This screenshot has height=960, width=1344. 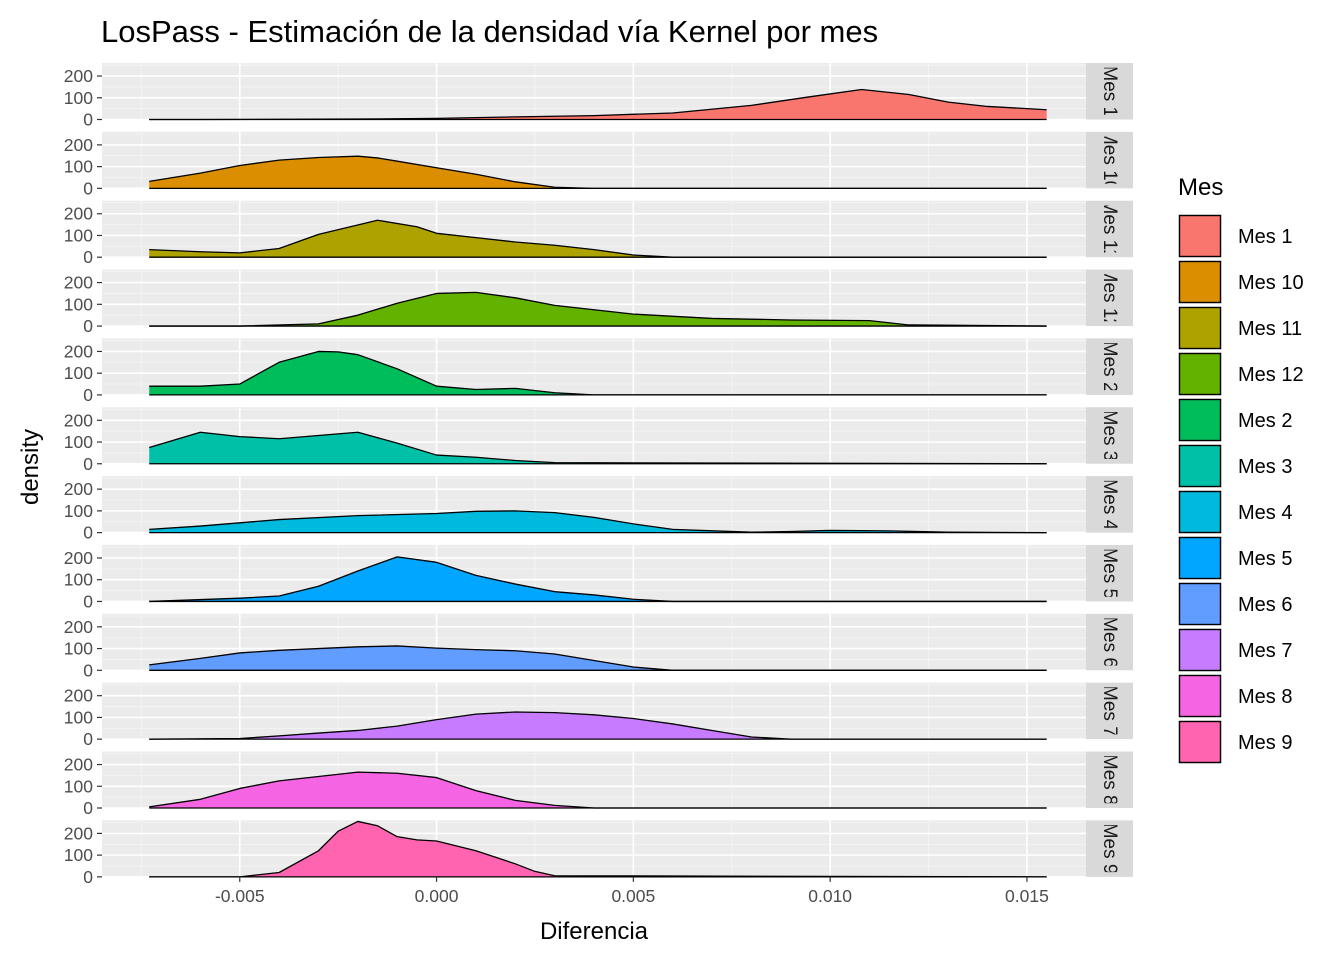 What do you see at coordinates (1235, 466) in the screenshot?
I see `legend-item: Mes 3` at bounding box center [1235, 466].